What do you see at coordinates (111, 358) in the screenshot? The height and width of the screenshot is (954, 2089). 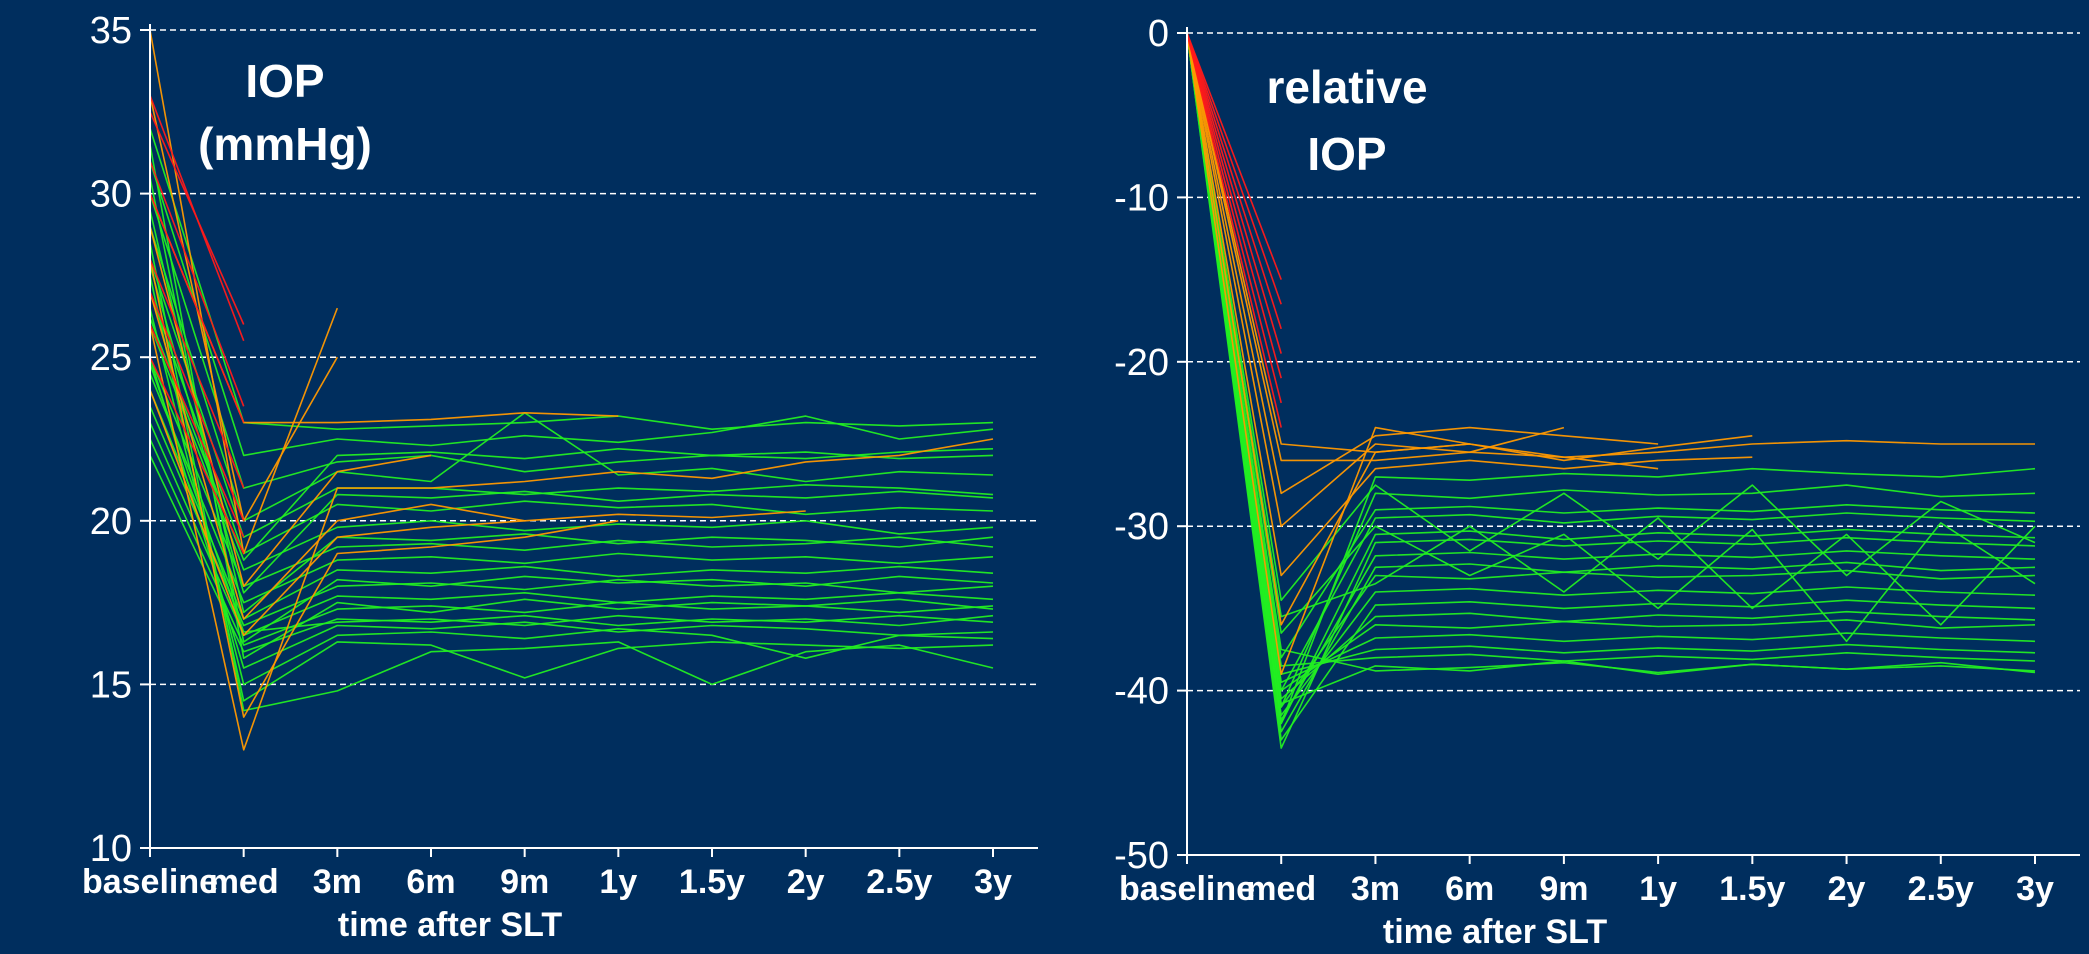 I see `y-tick-label: 25` at bounding box center [111, 358].